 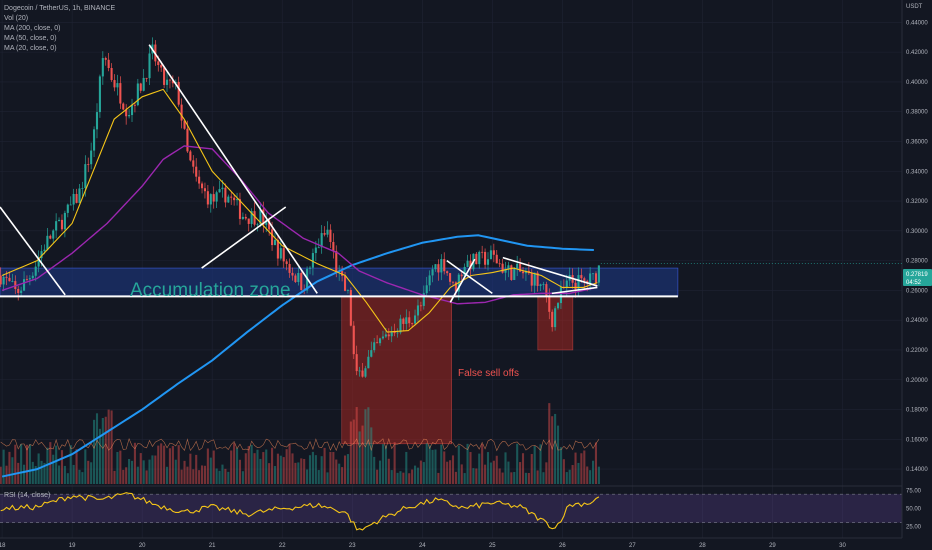 What do you see at coordinates (917, 53) in the screenshot?
I see `price-tick: 0.42000` at bounding box center [917, 53].